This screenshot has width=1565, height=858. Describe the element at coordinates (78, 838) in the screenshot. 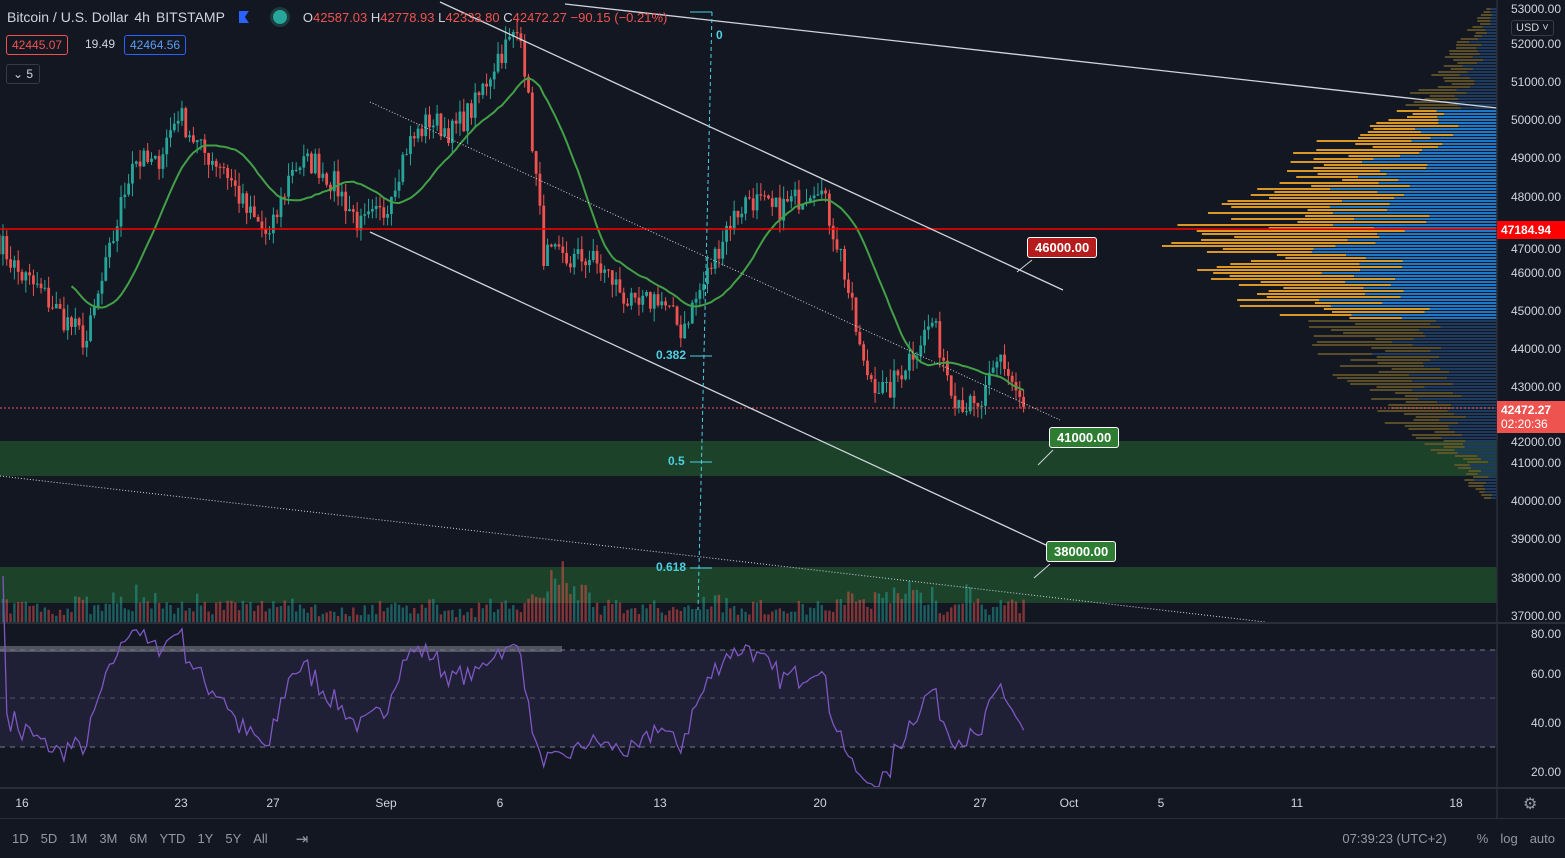

I see `range-1m: 1M` at that location.